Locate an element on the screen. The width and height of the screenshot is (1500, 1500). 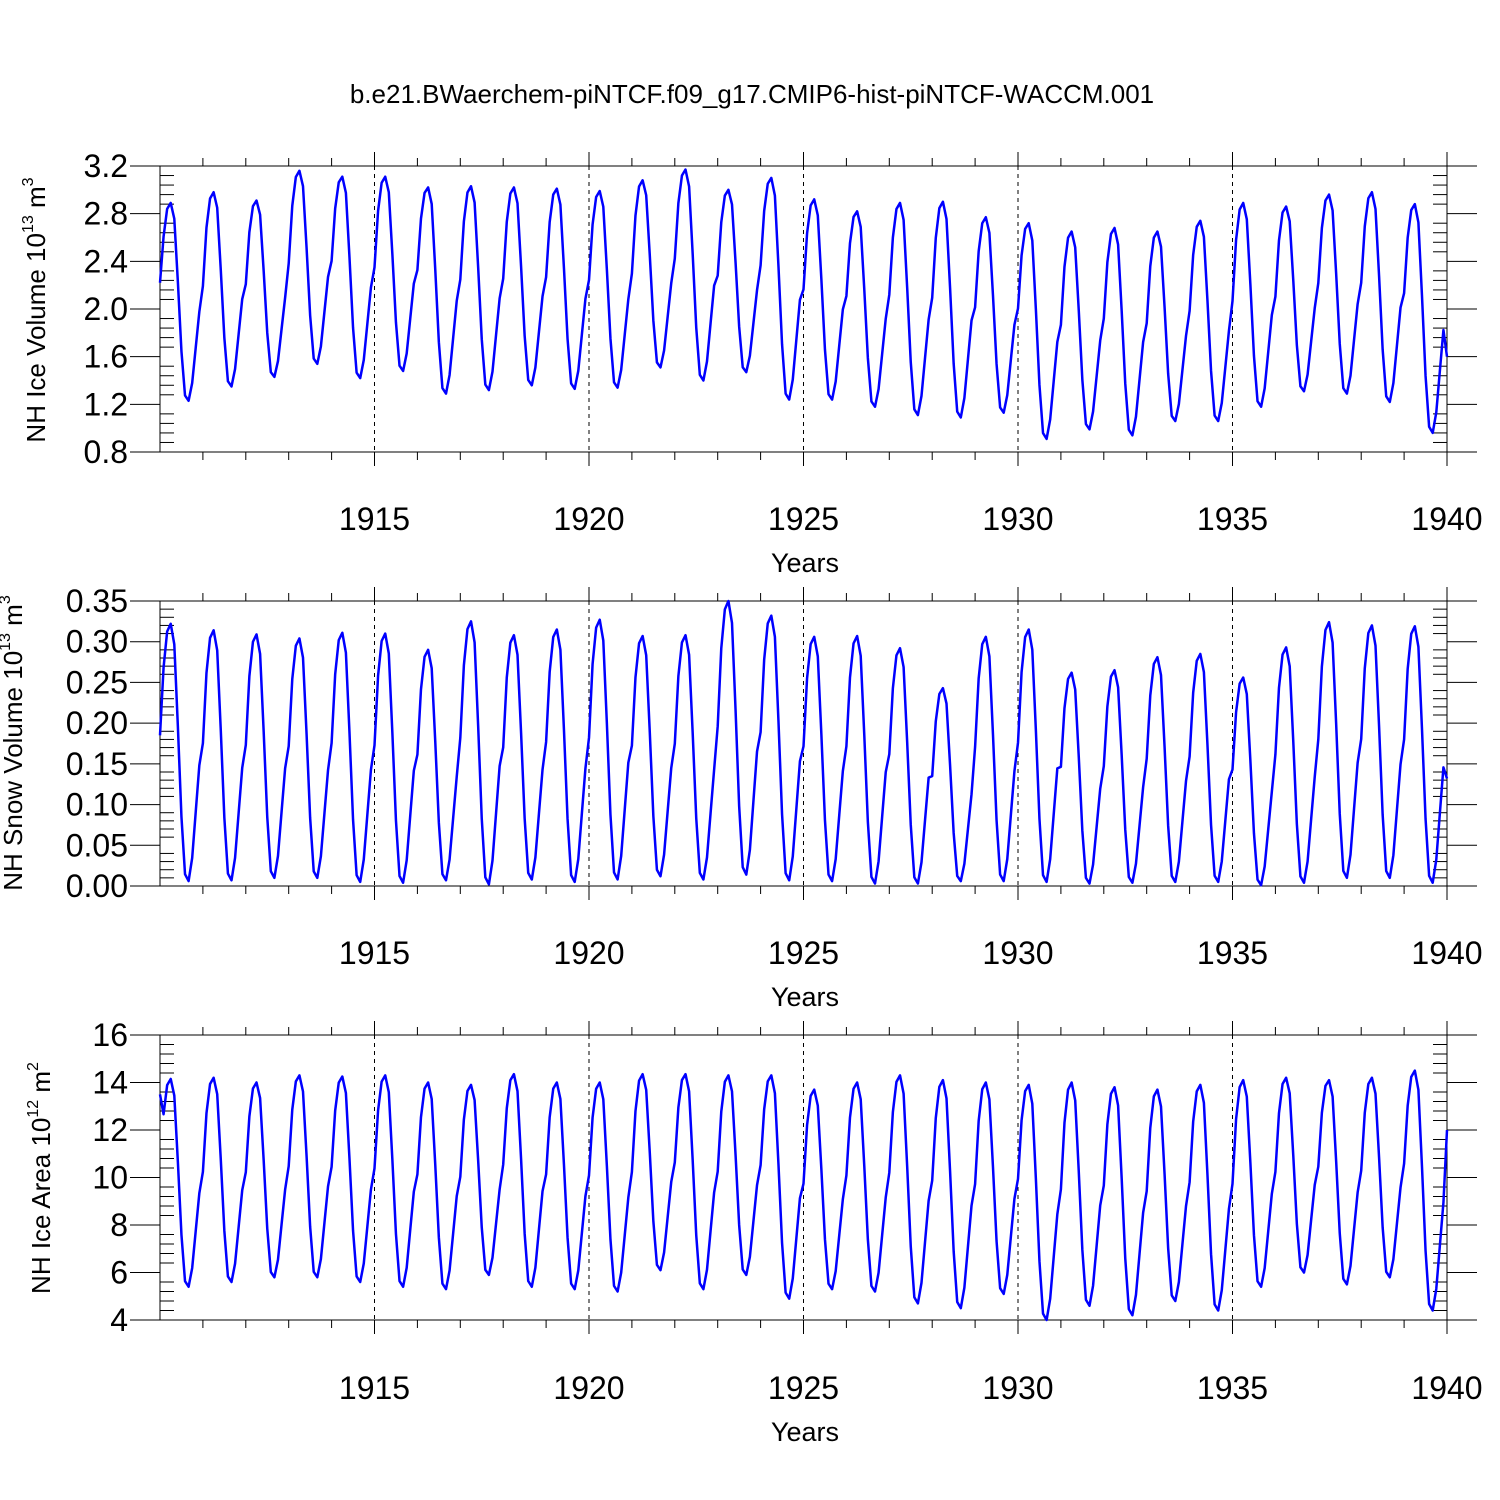
panel-2-ylabel-main: NH Snow Volume 10 is located at coordinates (14, 771).